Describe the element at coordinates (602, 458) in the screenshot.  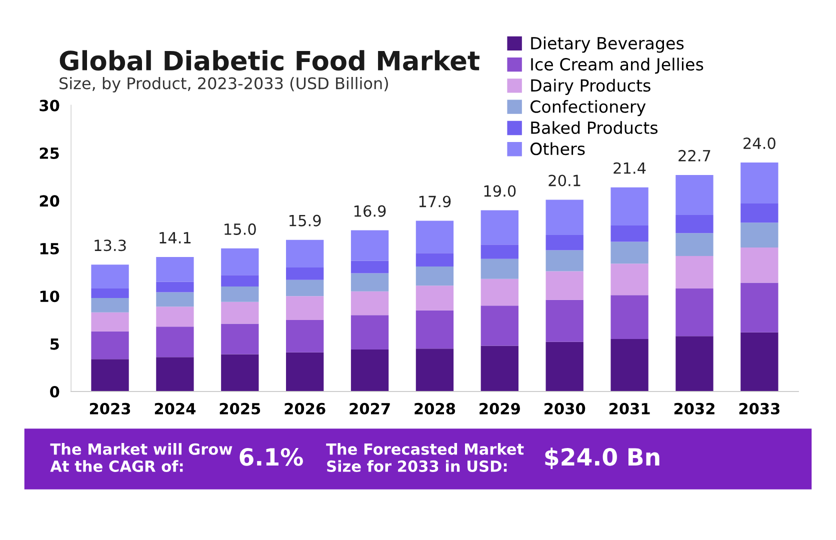
I see `text: $24.0 Bn` at that location.